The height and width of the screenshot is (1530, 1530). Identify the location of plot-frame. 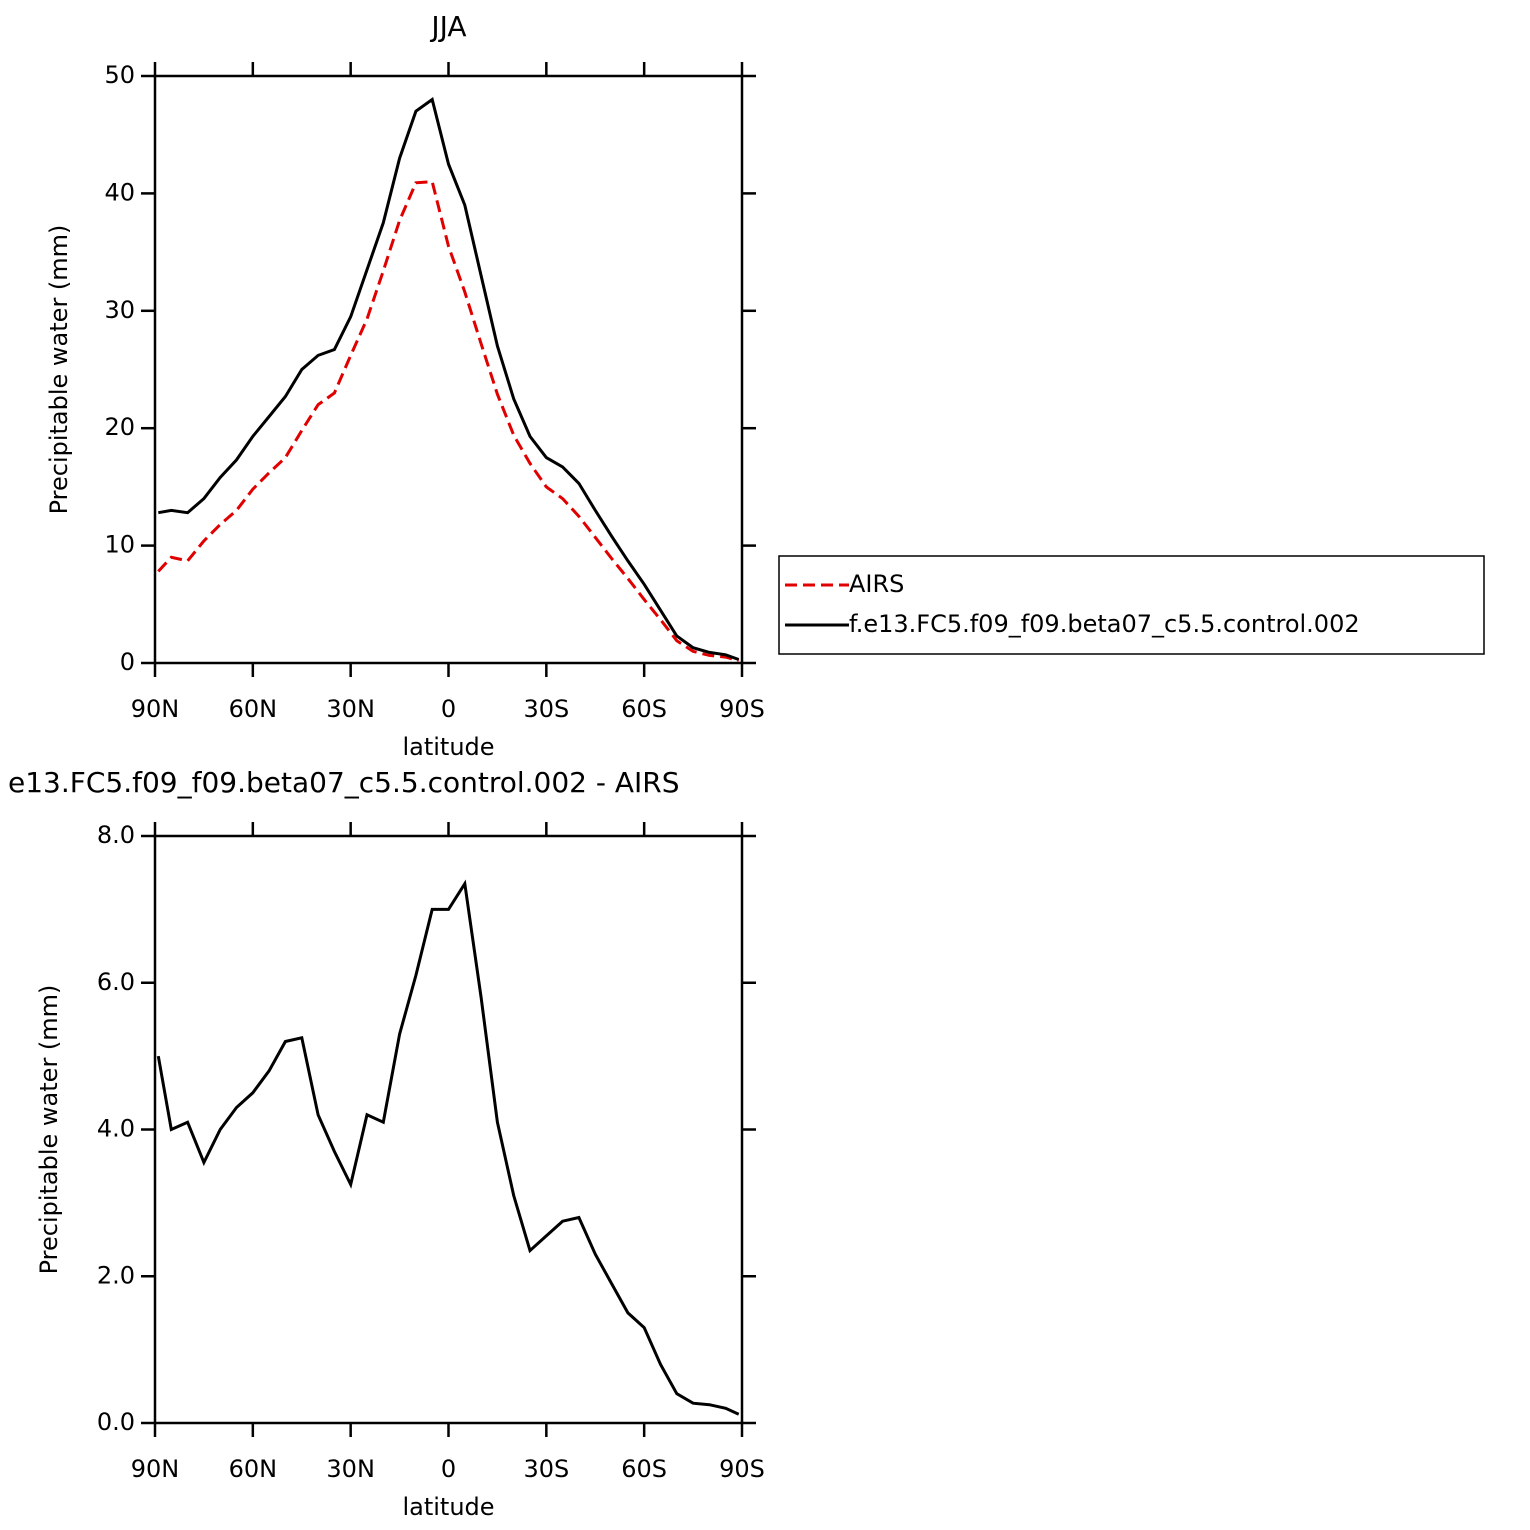
(448, 1129).